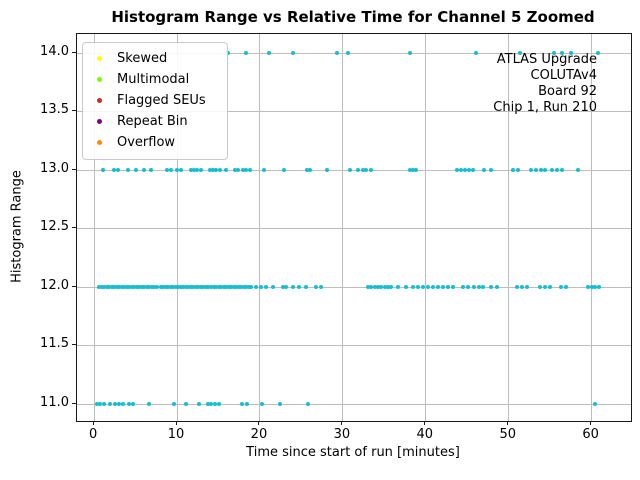 Image resolution: width=640 pixels, height=480 pixels. Describe the element at coordinates (563, 75) in the screenshot. I see `annotation-line: COLUTAv4` at that location.